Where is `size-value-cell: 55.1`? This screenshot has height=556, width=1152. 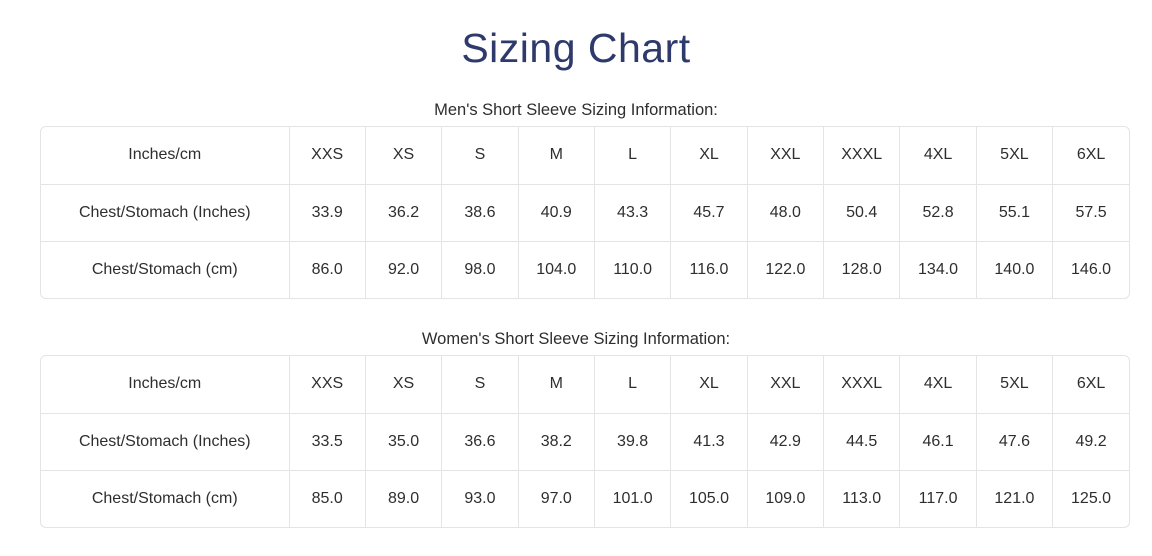
size-value-cell: 55.1 is located at coordinates (1015, 213).